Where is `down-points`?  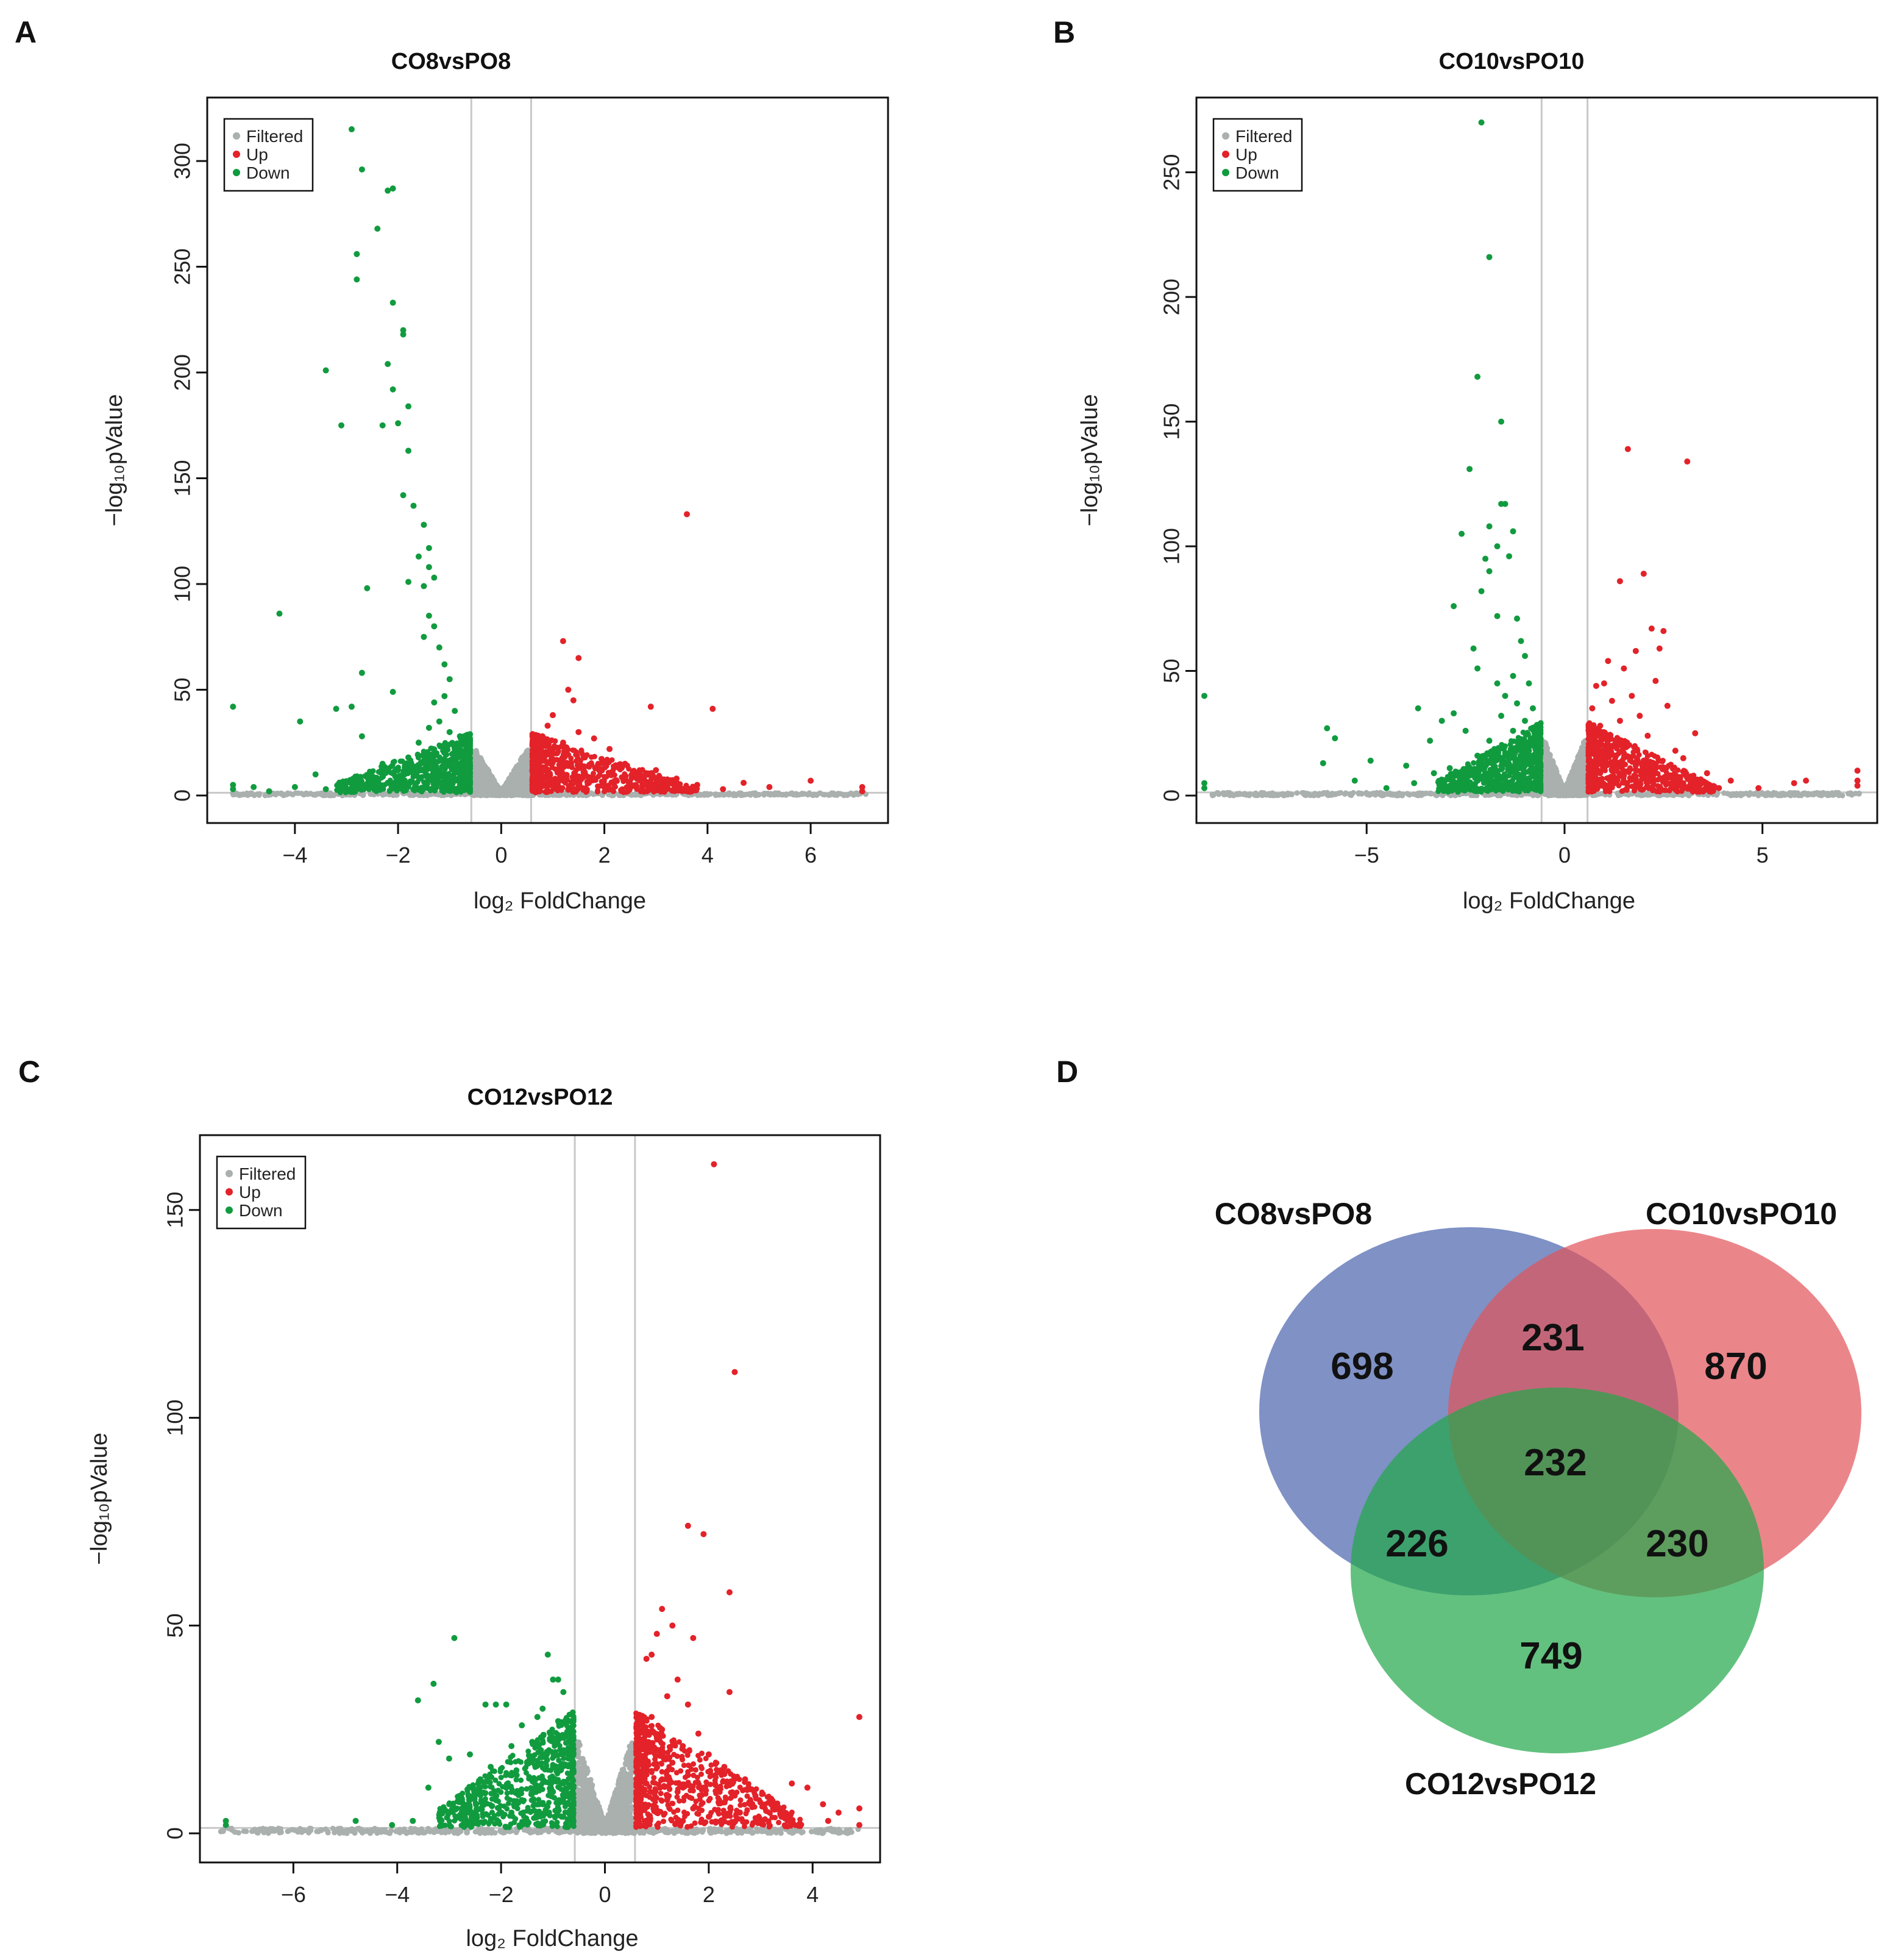
down-points is located at coordinates (349, 460).